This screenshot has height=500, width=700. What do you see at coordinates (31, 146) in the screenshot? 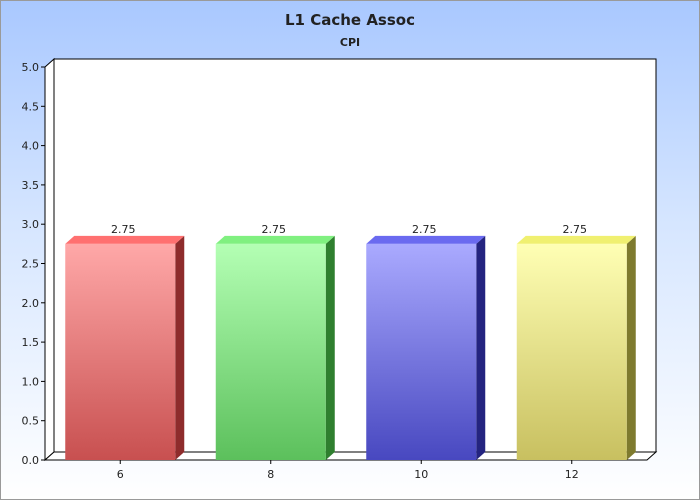
I see `y-tick-label: 4.0` at bounding box center [31, 146].